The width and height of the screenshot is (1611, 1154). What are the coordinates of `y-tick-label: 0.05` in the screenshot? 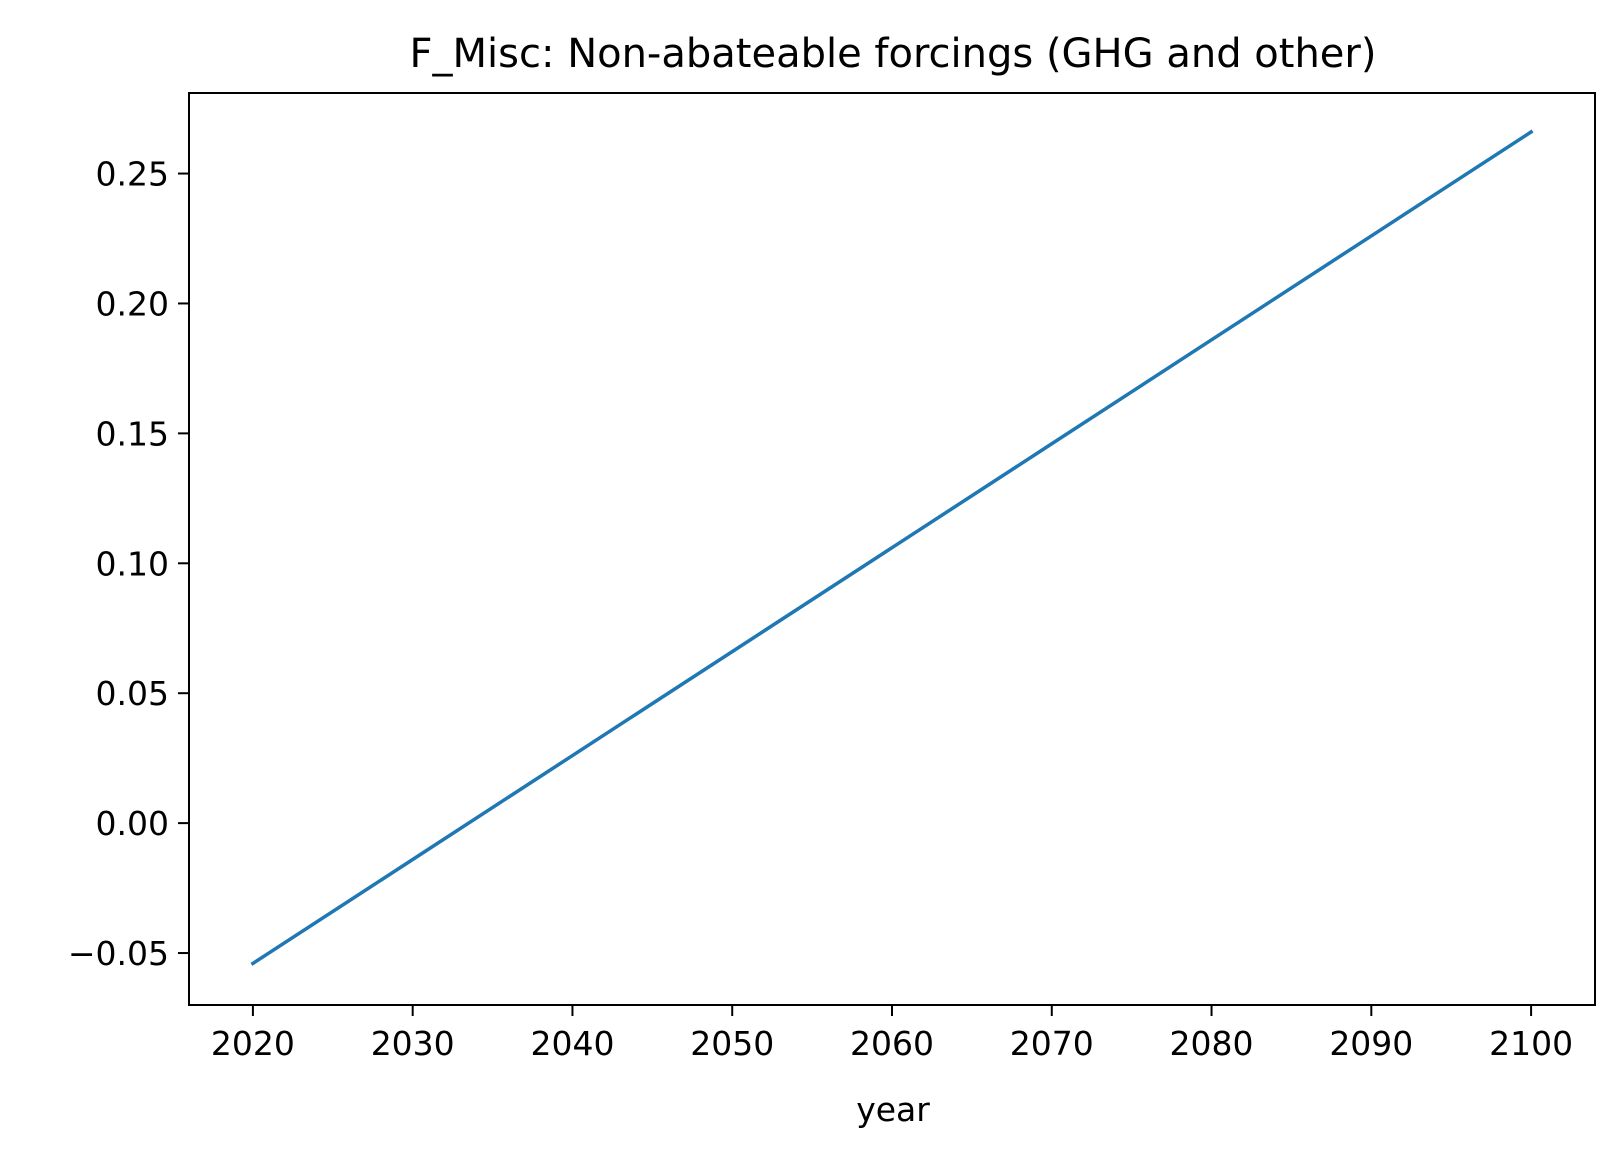 It's located at (132, 693).